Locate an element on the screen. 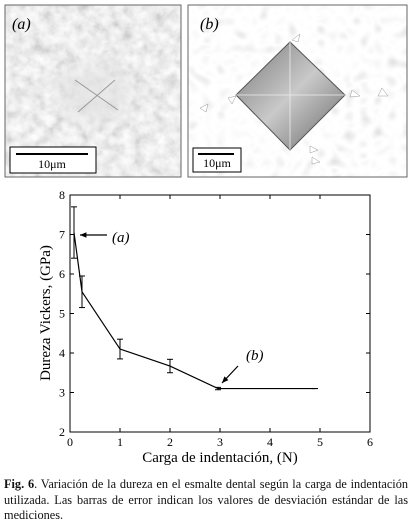 This screenshot has width=412, height=530. y-tick-label: 6 is located at coordinates (62, 274).